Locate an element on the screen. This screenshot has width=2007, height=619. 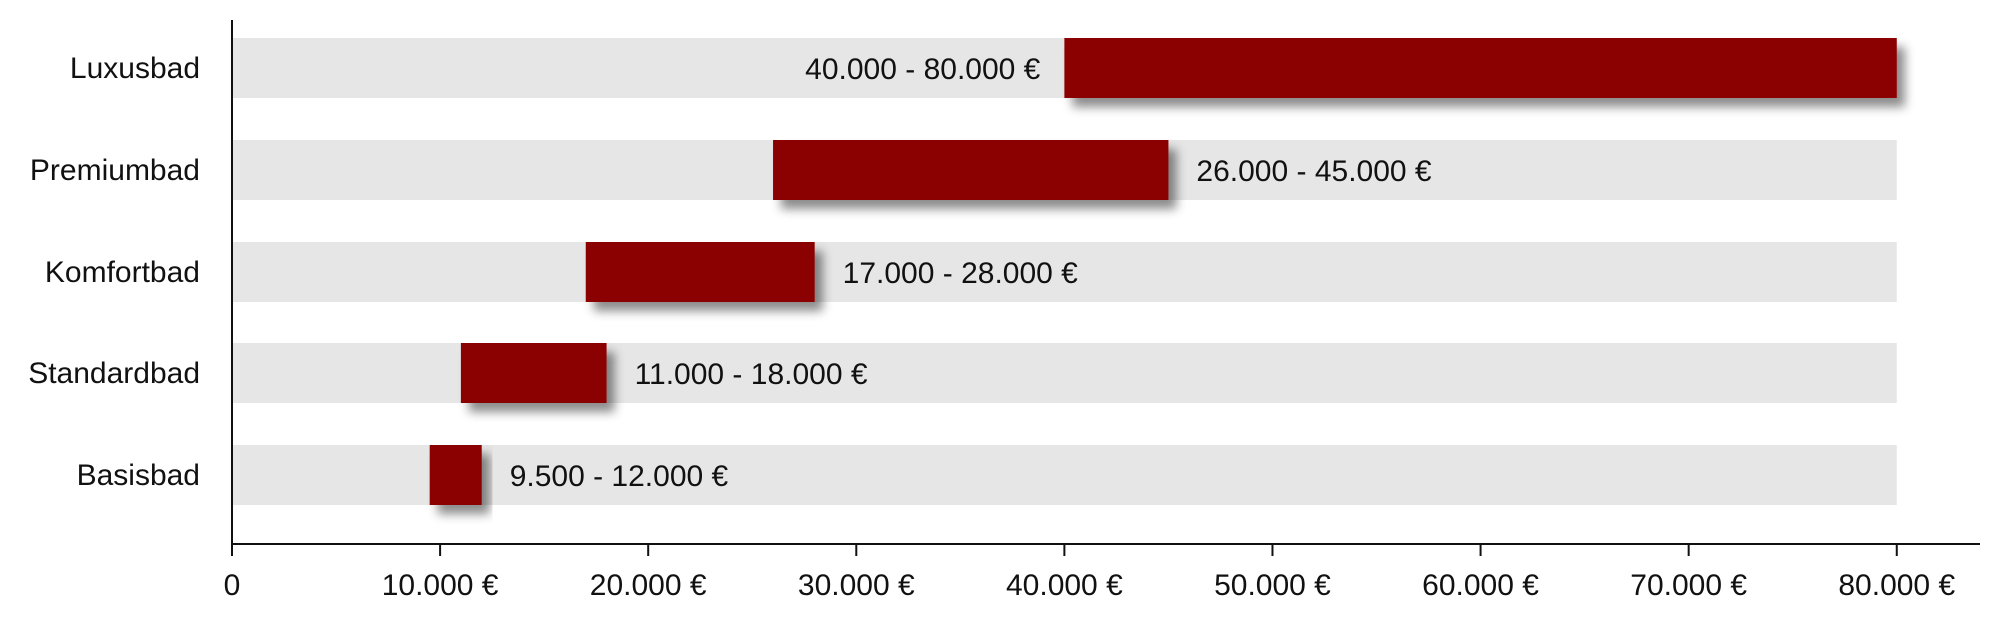
data-label-basisbad: 9.500 - 12.000 € is located at coordinates (619, 476).